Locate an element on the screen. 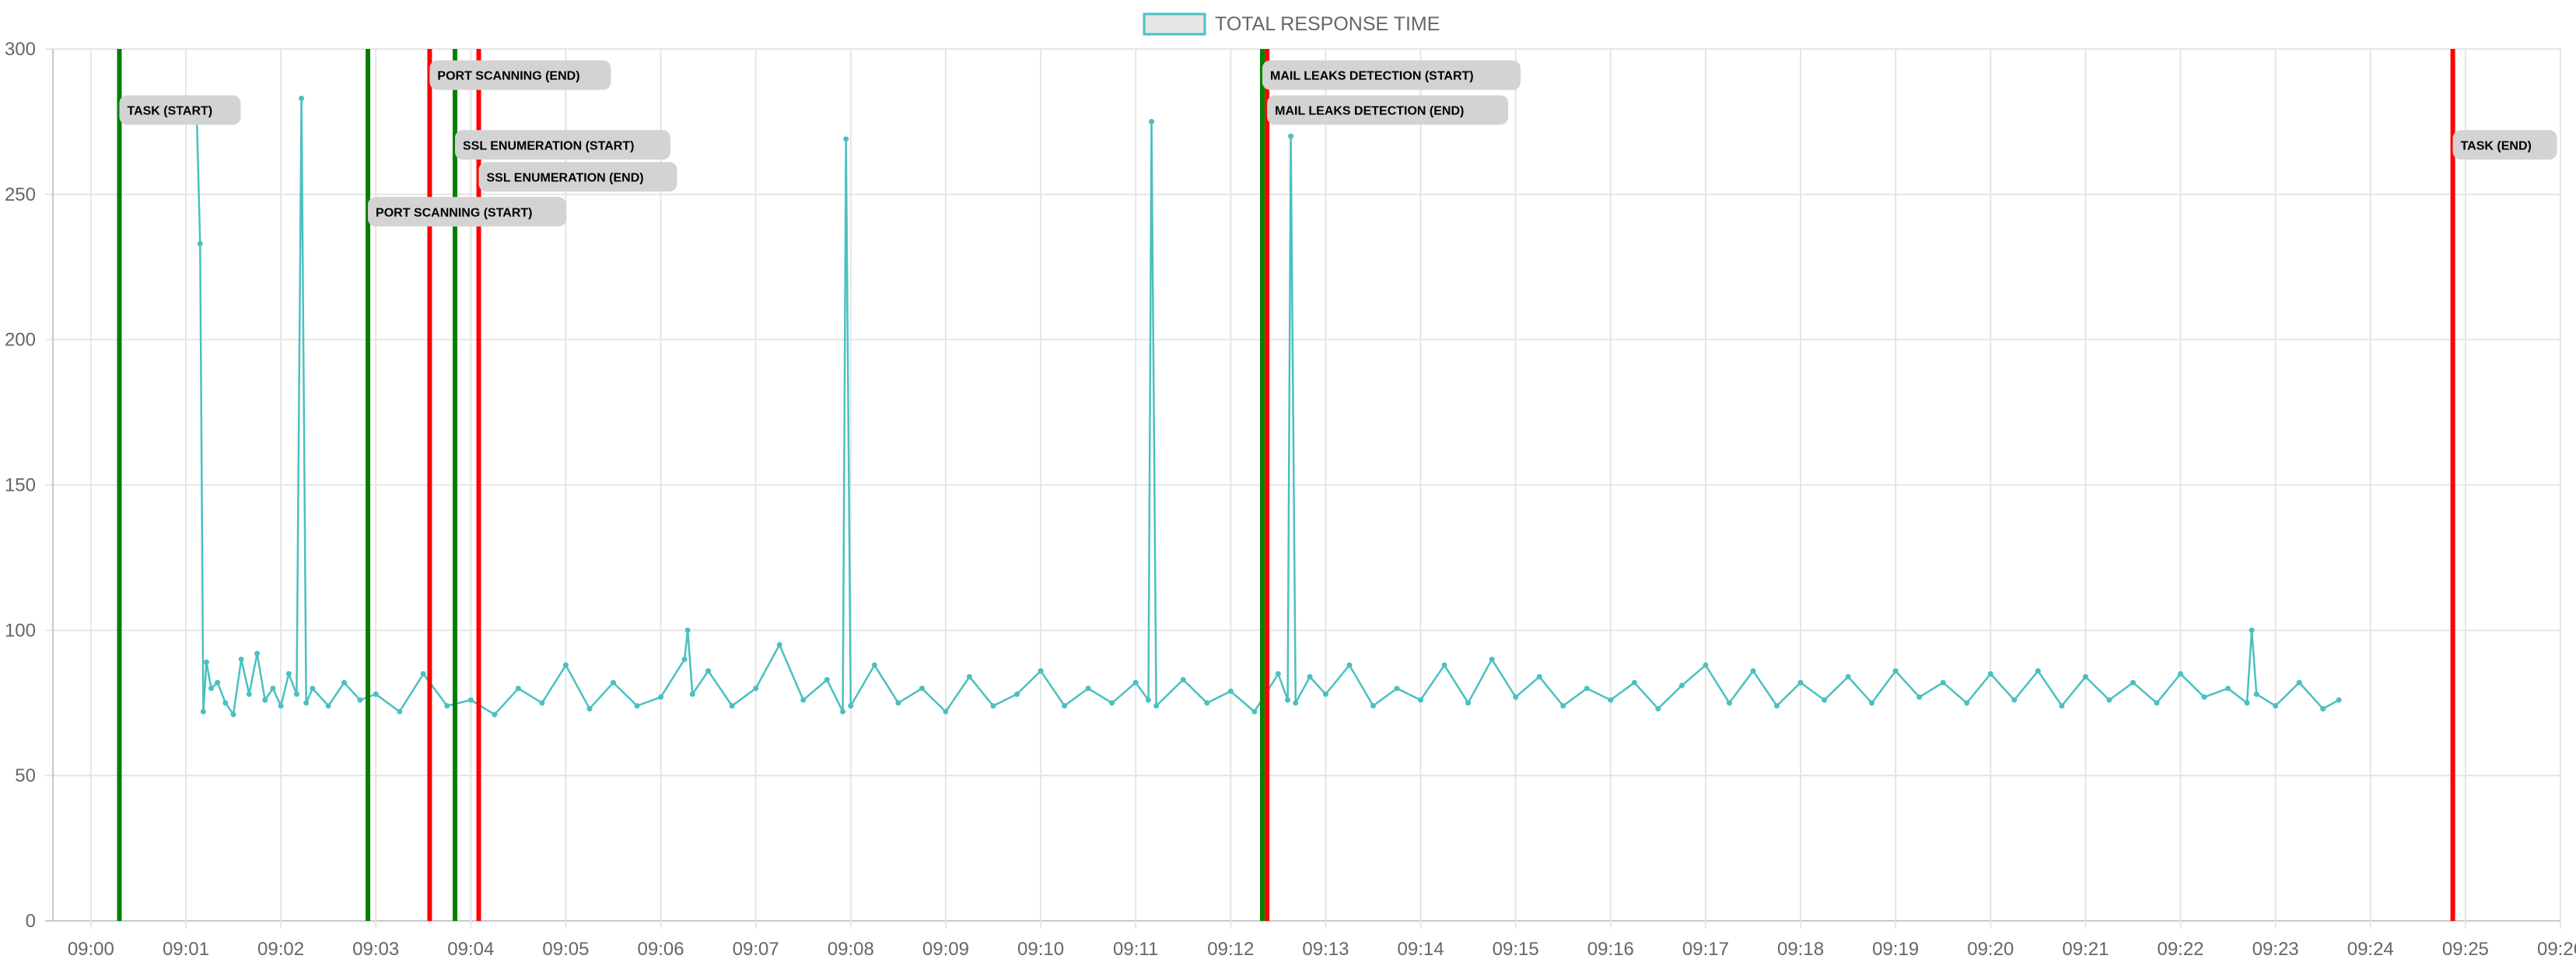 This screenshot has height=966, width=2576. y-tick-label: 150 is located at coordinates (20, 486).